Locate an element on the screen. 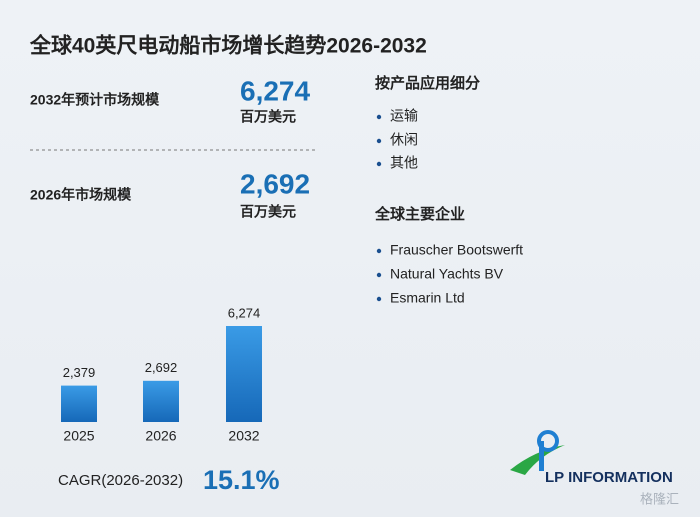 The image size is (700, 517). list-item: 休闲 is located at coordinates (404, 140).